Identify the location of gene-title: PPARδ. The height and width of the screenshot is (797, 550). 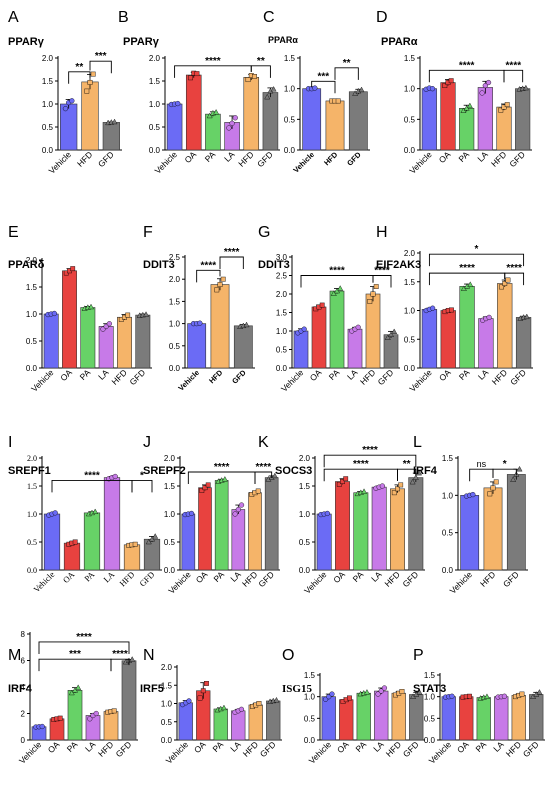
(26, 265).